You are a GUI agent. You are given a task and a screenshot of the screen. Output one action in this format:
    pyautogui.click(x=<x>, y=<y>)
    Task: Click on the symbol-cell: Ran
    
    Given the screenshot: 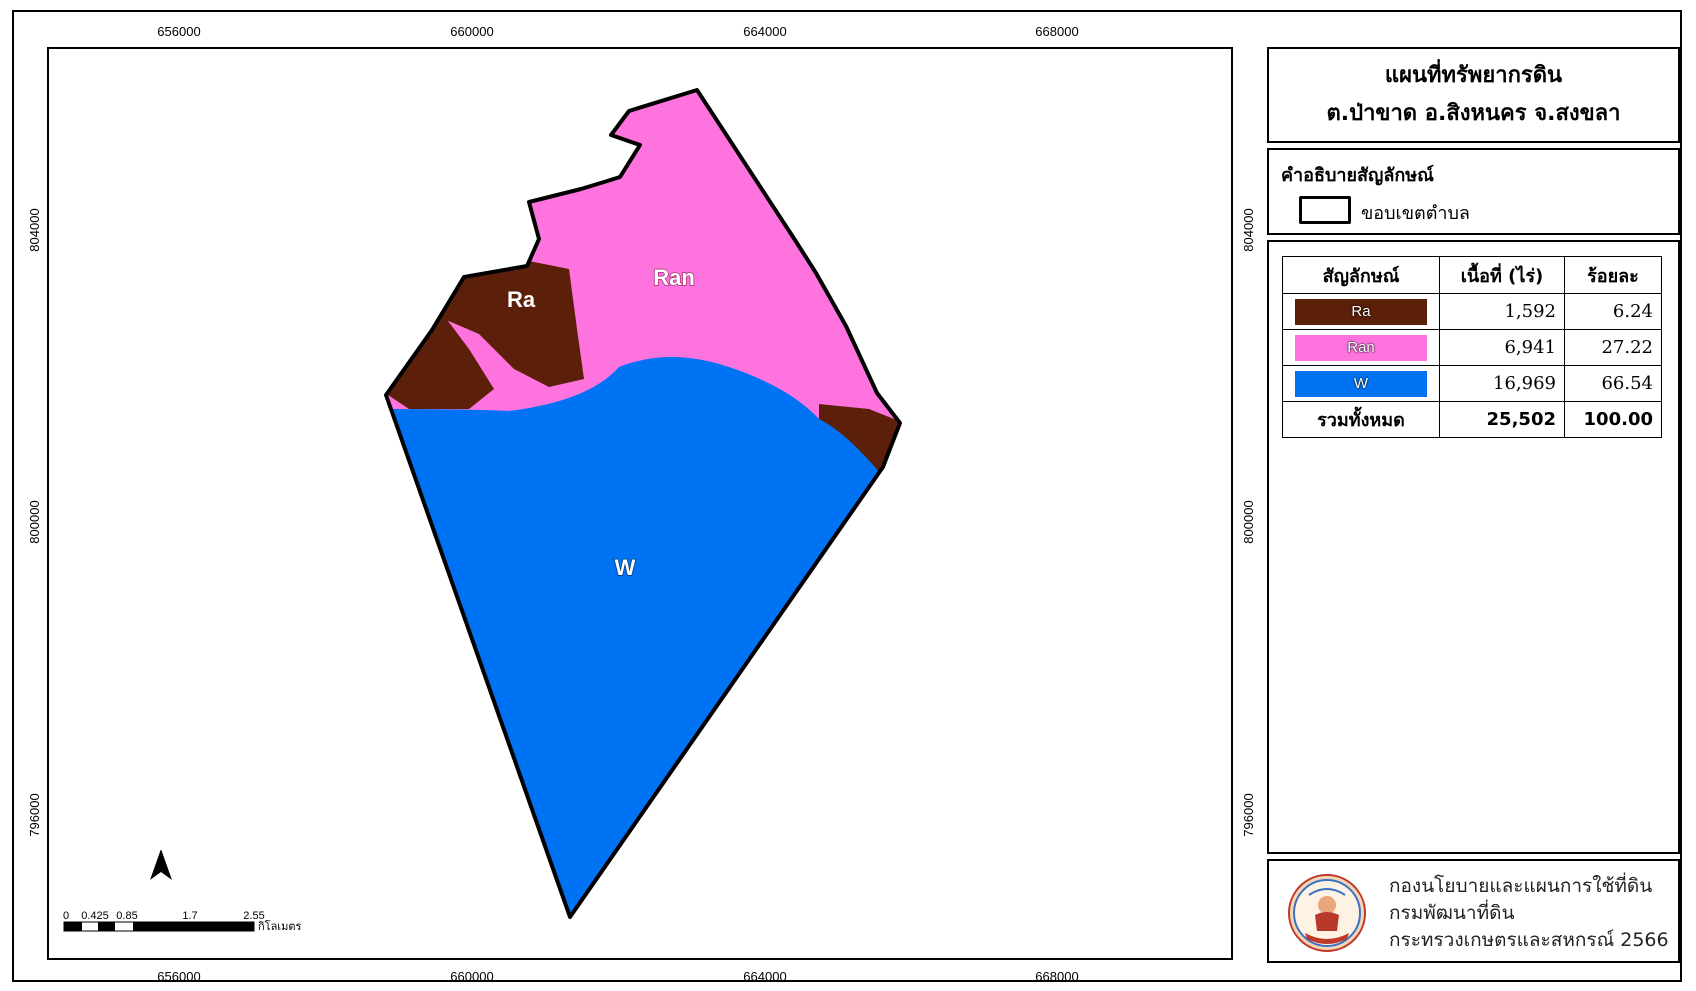 What is the action you would take?
    pyautogui.click(x=1361, y=347)
    